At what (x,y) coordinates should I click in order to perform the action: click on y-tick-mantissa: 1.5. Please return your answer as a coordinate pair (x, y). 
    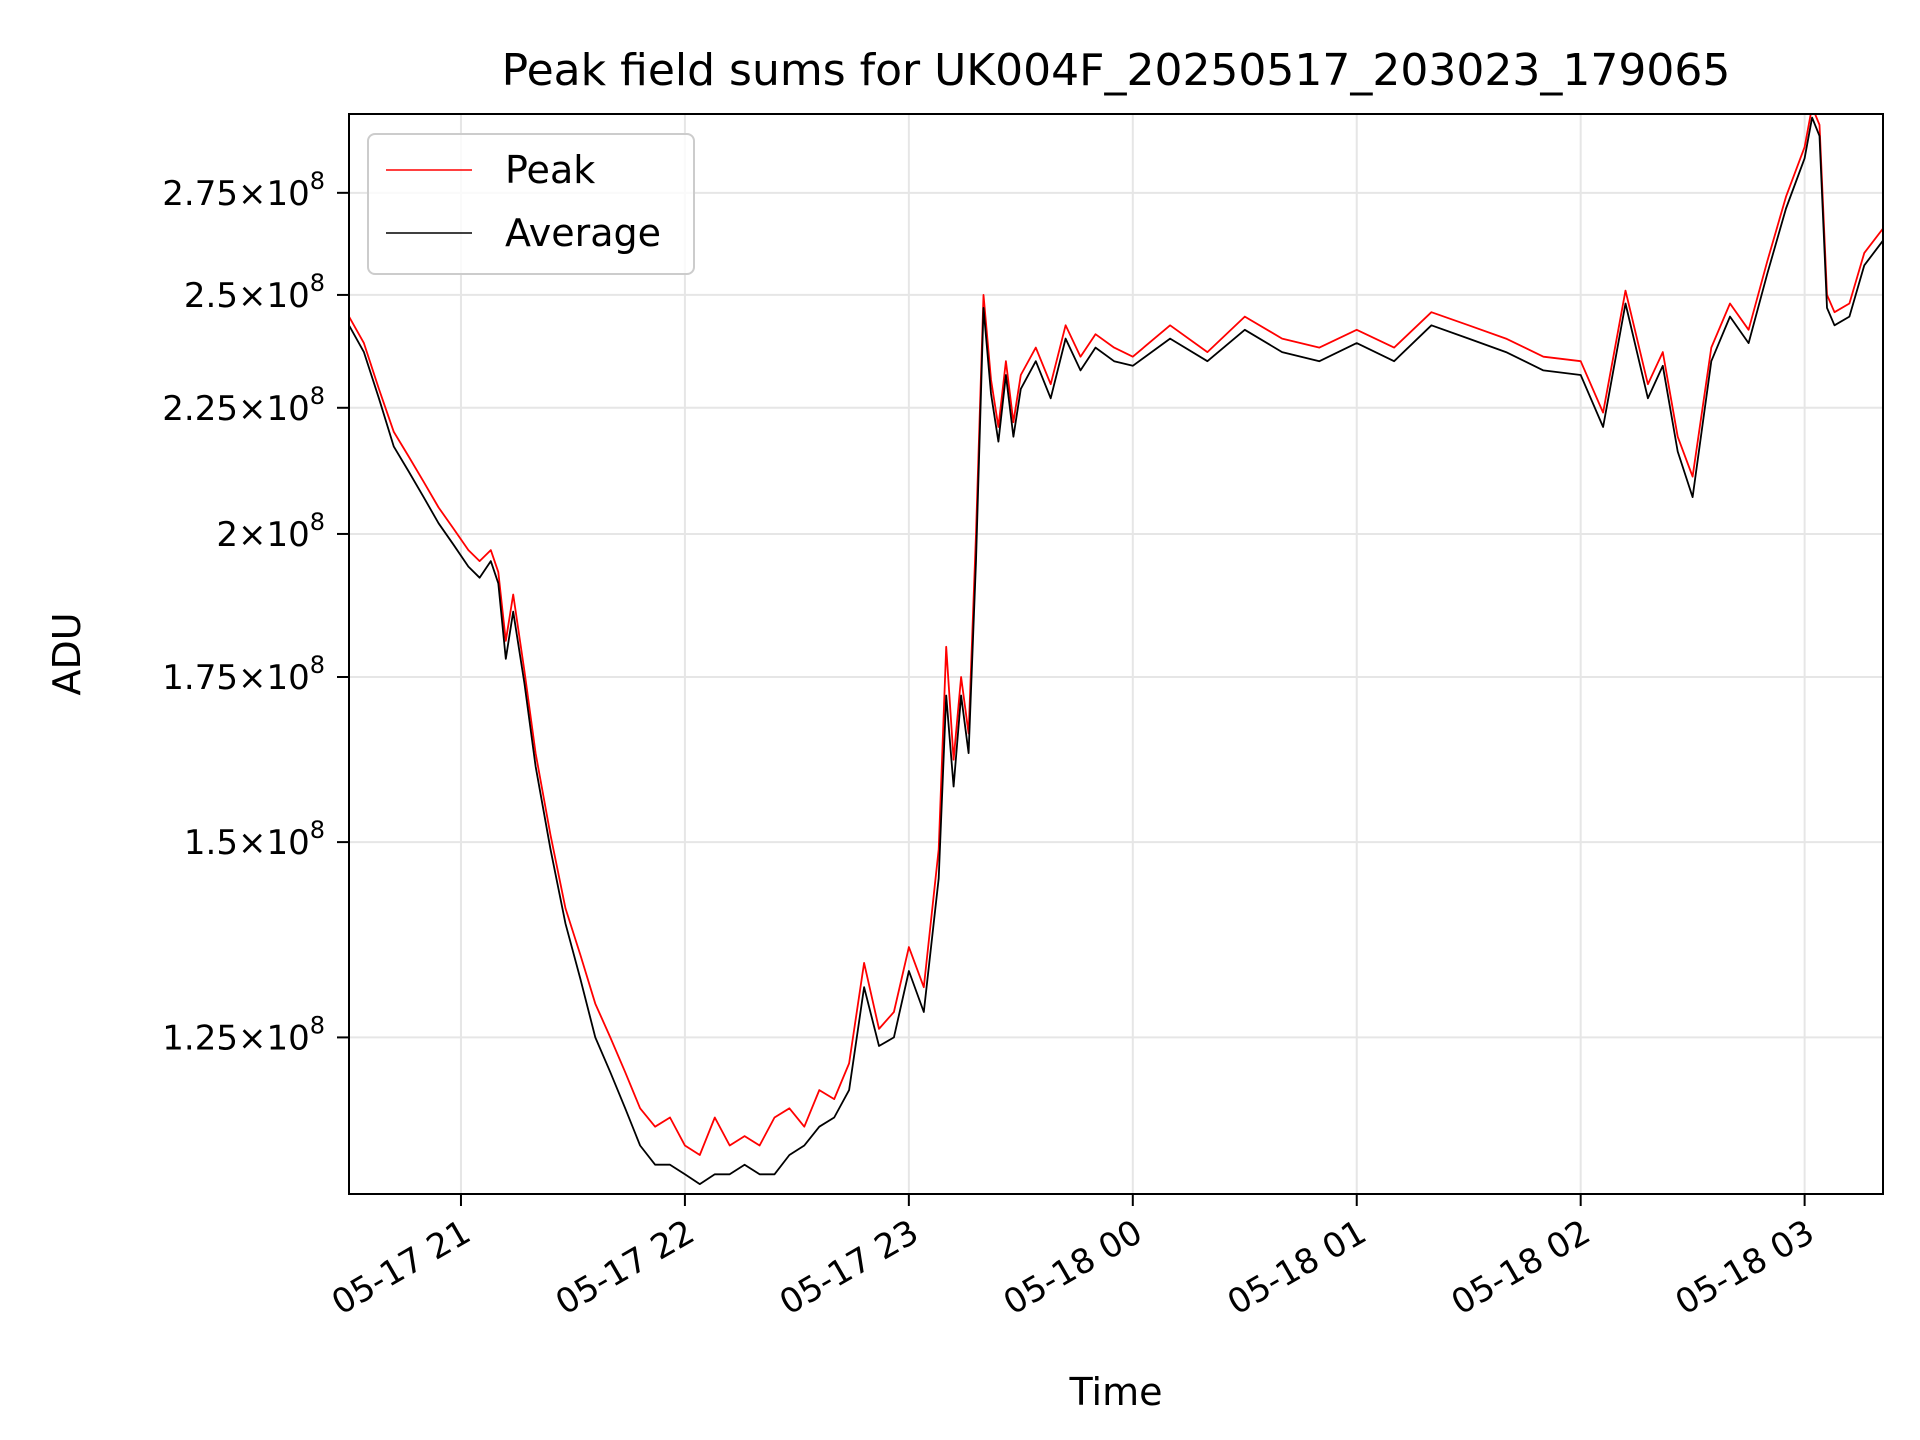
    Looking at the image, I should click on (211, 843).